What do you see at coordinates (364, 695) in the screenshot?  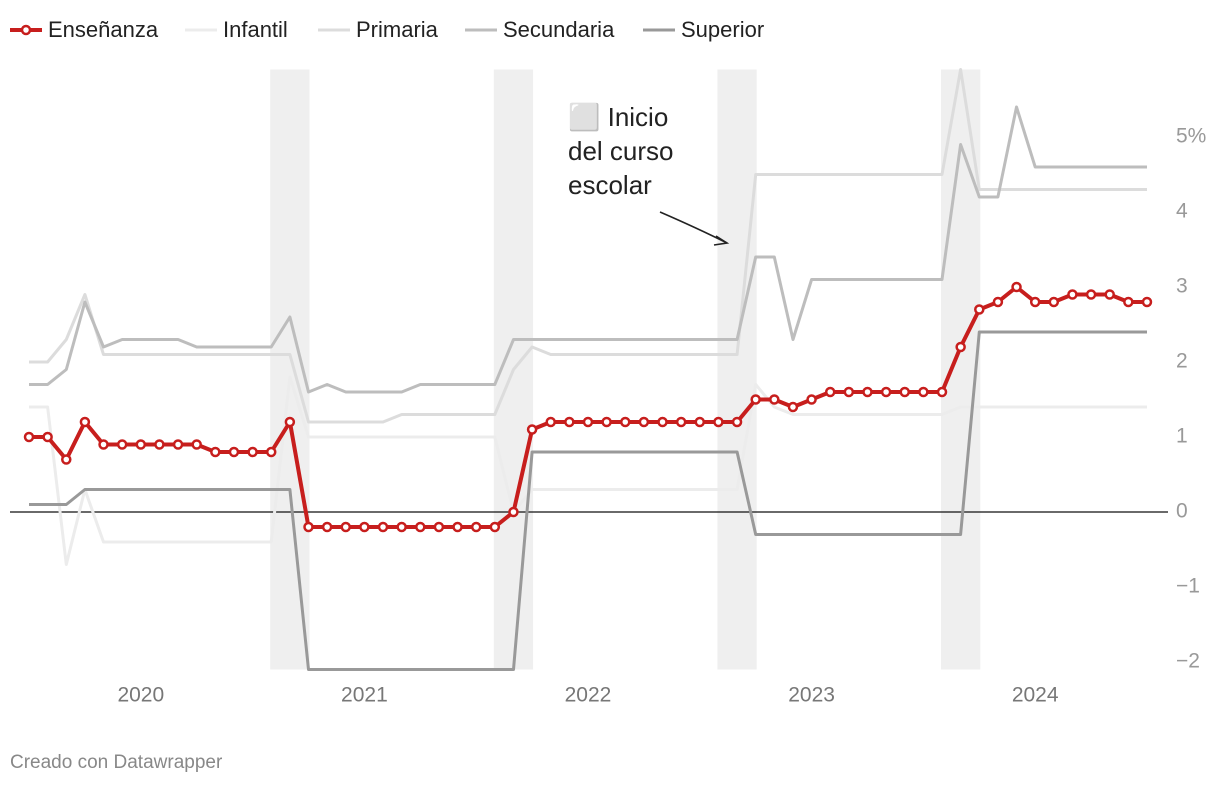 I see `x-tick-label: 2021` at bounding box center [364, 695].